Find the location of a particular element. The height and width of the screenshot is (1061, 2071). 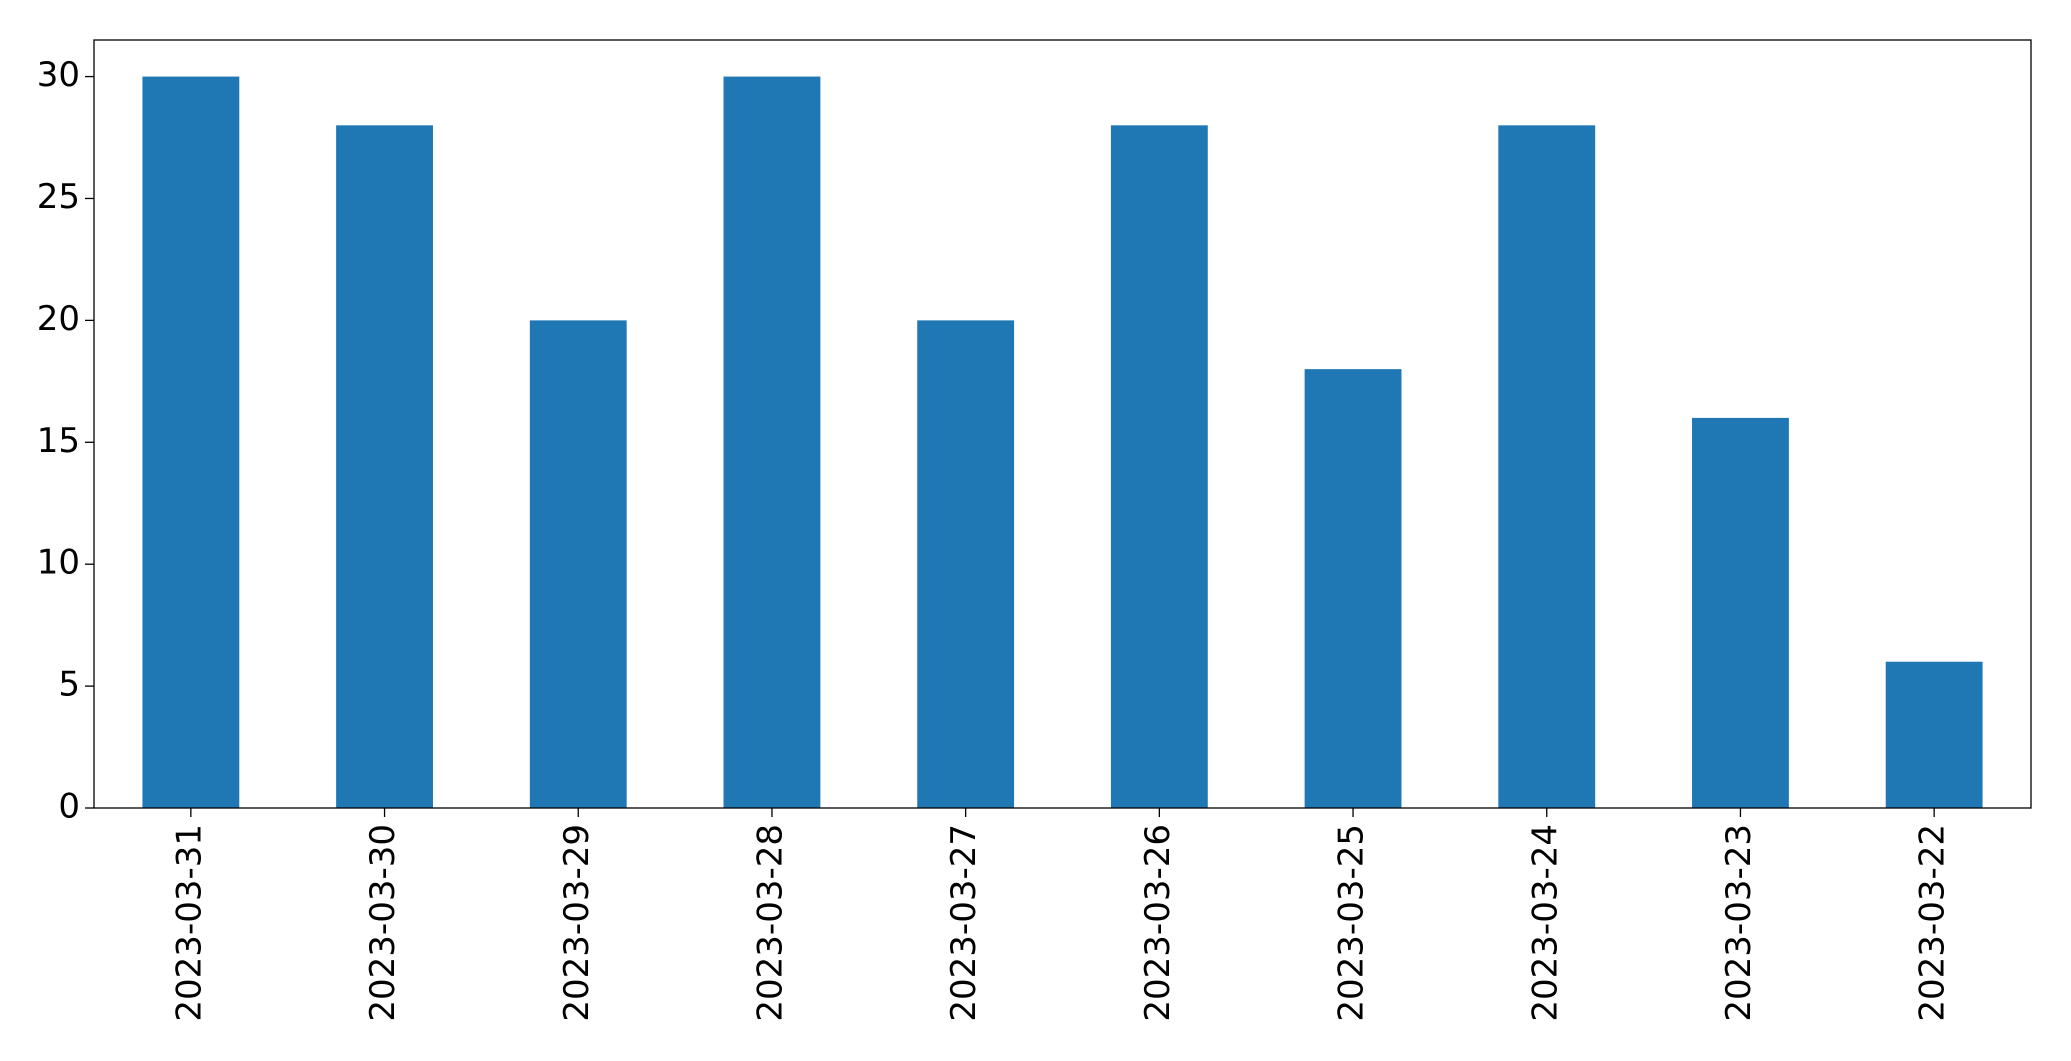

y-tick-label: 15 is located at coordinates (58, 441).